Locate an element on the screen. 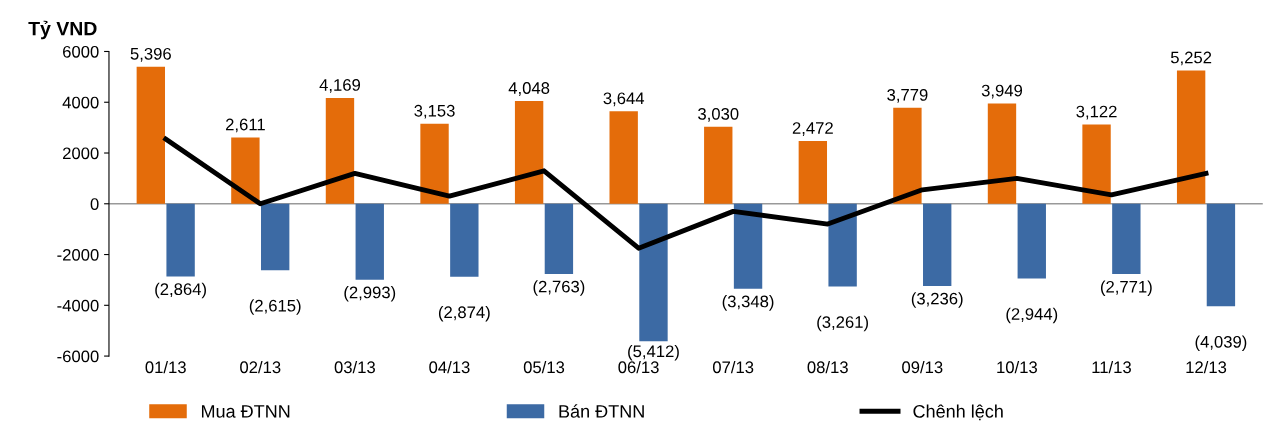  y-axis-title: Tỷ VND is located at coordinates (62, 30).